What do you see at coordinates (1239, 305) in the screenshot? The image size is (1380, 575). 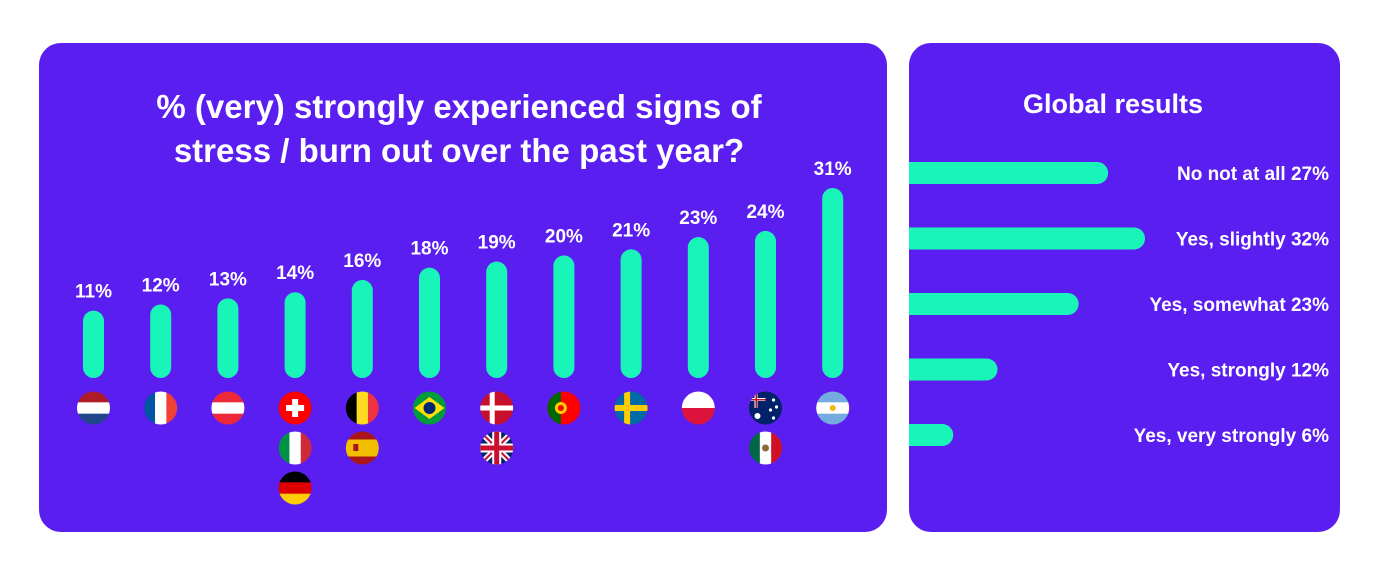 I see `global-bar-label: Yes, somewhat 23%` at bounding box center [1239, 305].